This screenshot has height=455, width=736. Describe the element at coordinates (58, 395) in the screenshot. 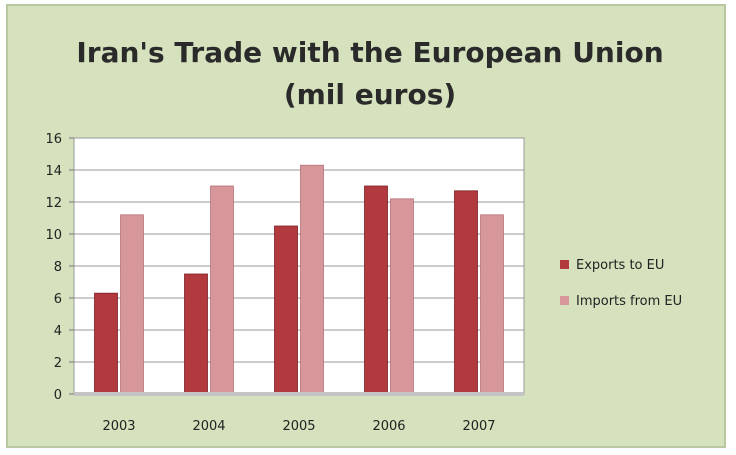

I see `y-tick-label: 0` at that location.